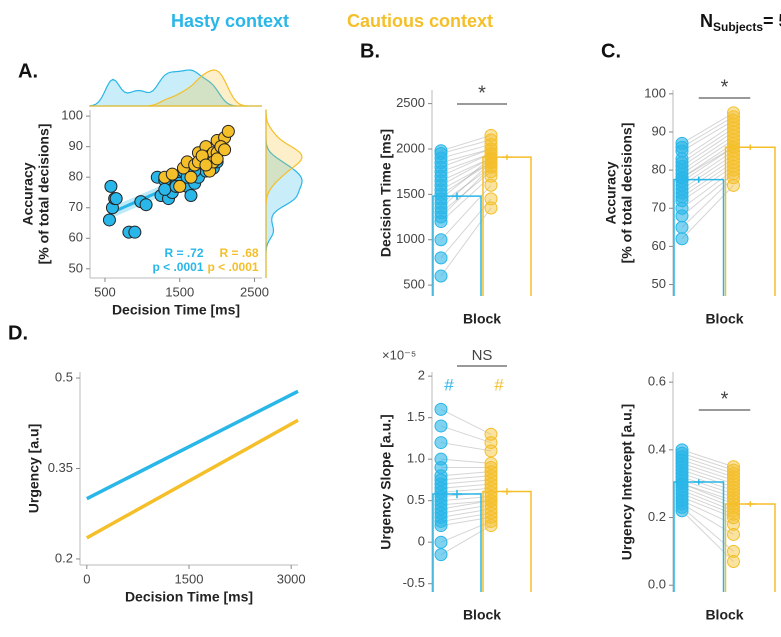 The image size is (781, 637). Describe the element at coordinates (176, 88) in the screenshot. I see `density-x` at that location.